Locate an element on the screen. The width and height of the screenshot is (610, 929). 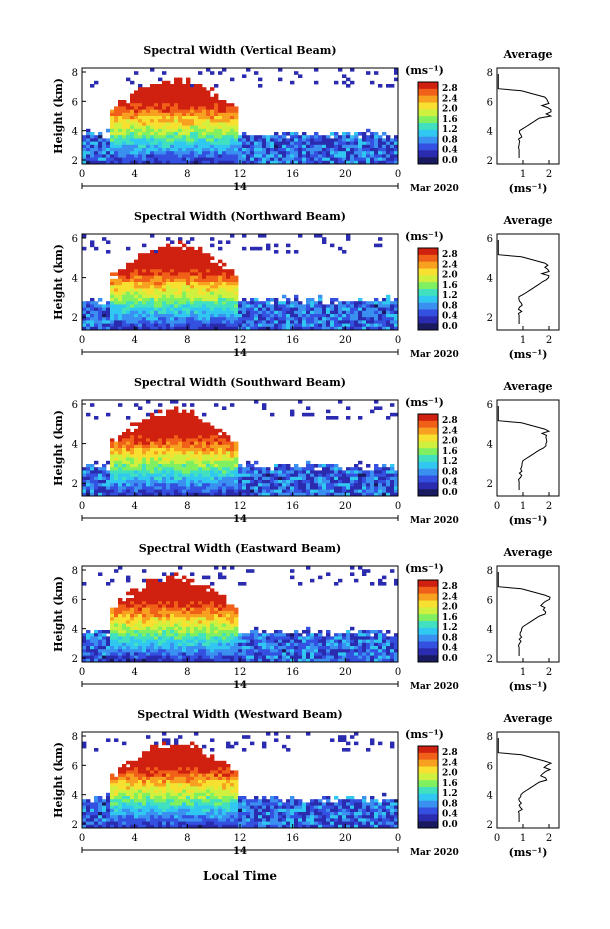
y-axis-label: Height (km) is located at coordinates (58, 116).